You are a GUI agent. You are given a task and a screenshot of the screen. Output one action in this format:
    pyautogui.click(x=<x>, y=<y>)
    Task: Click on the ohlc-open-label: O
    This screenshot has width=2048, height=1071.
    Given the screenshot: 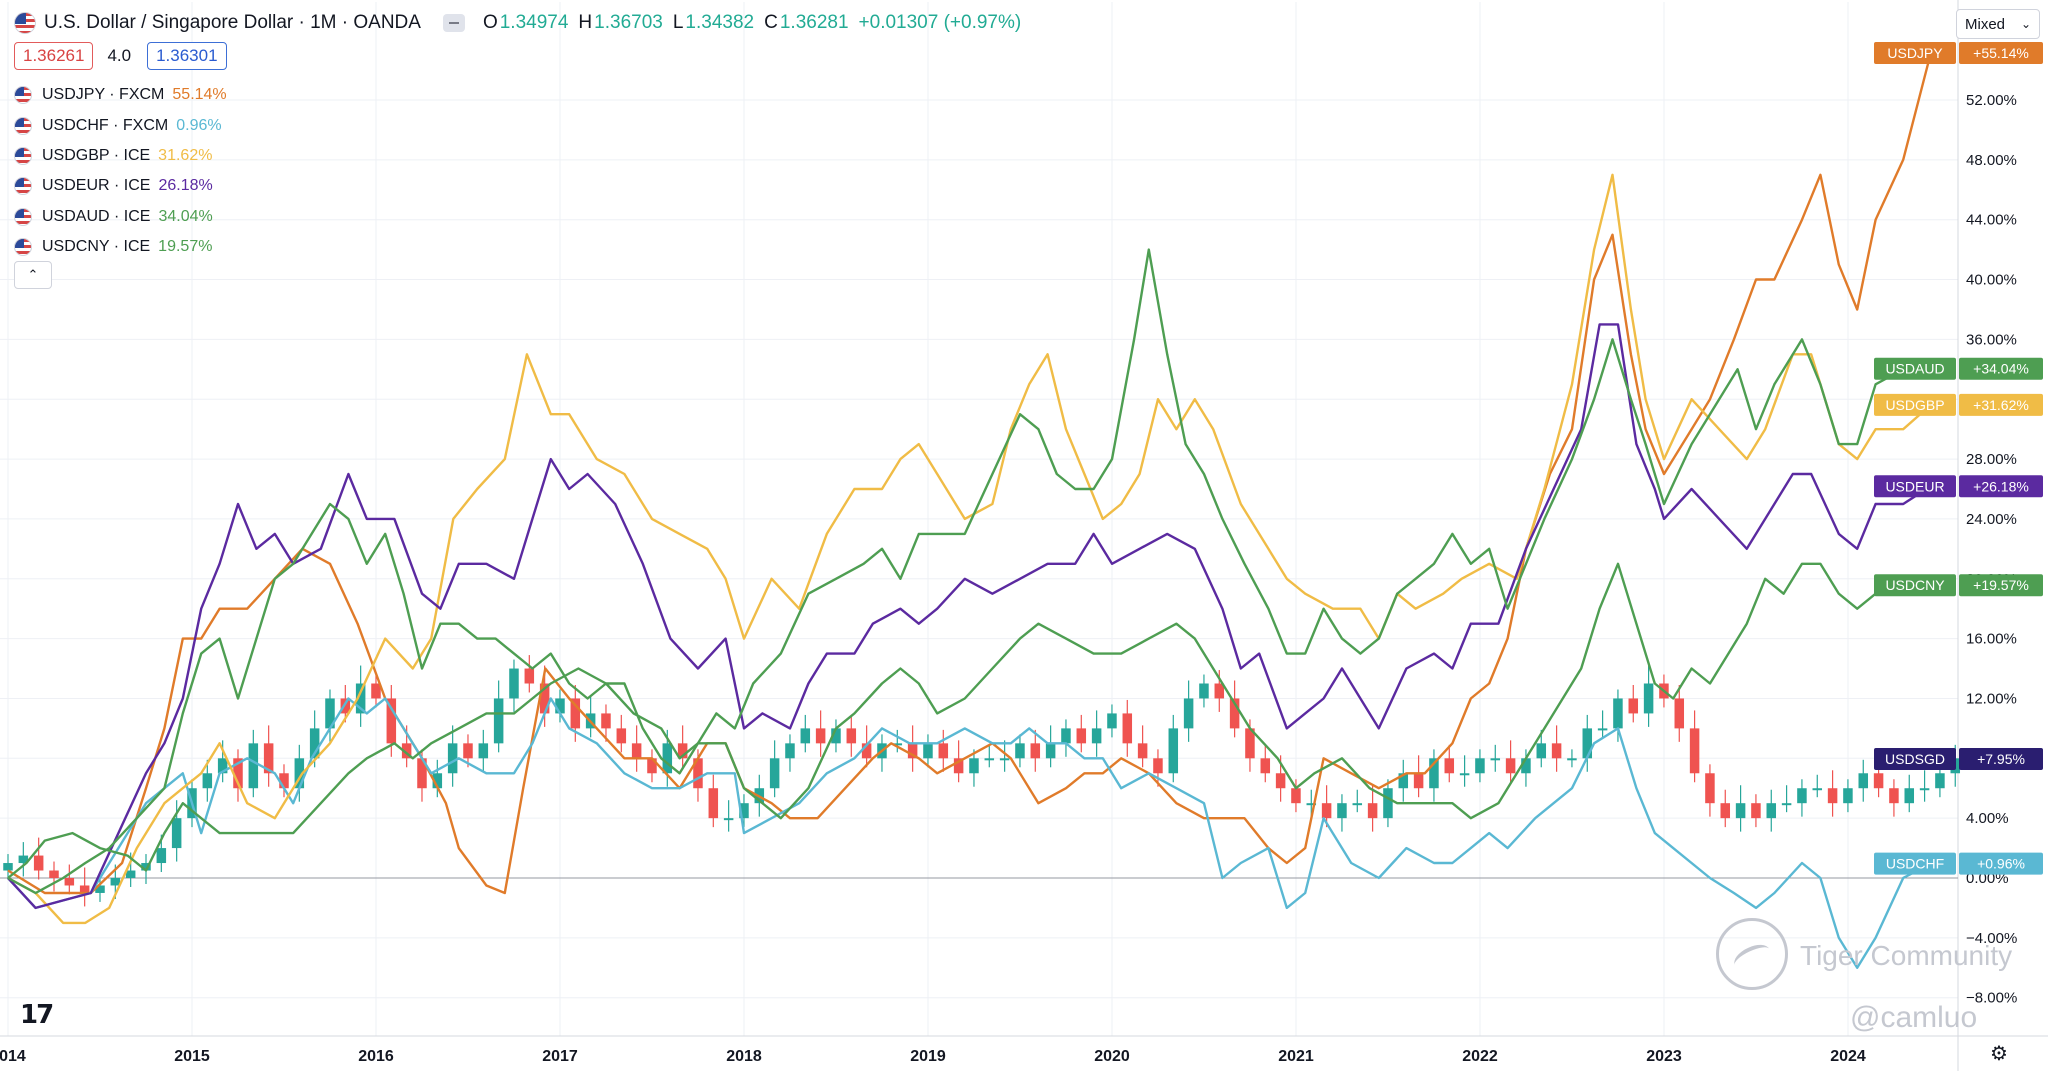 What is the action you would take?
    pyautogui.click(x=490, y=22)
    